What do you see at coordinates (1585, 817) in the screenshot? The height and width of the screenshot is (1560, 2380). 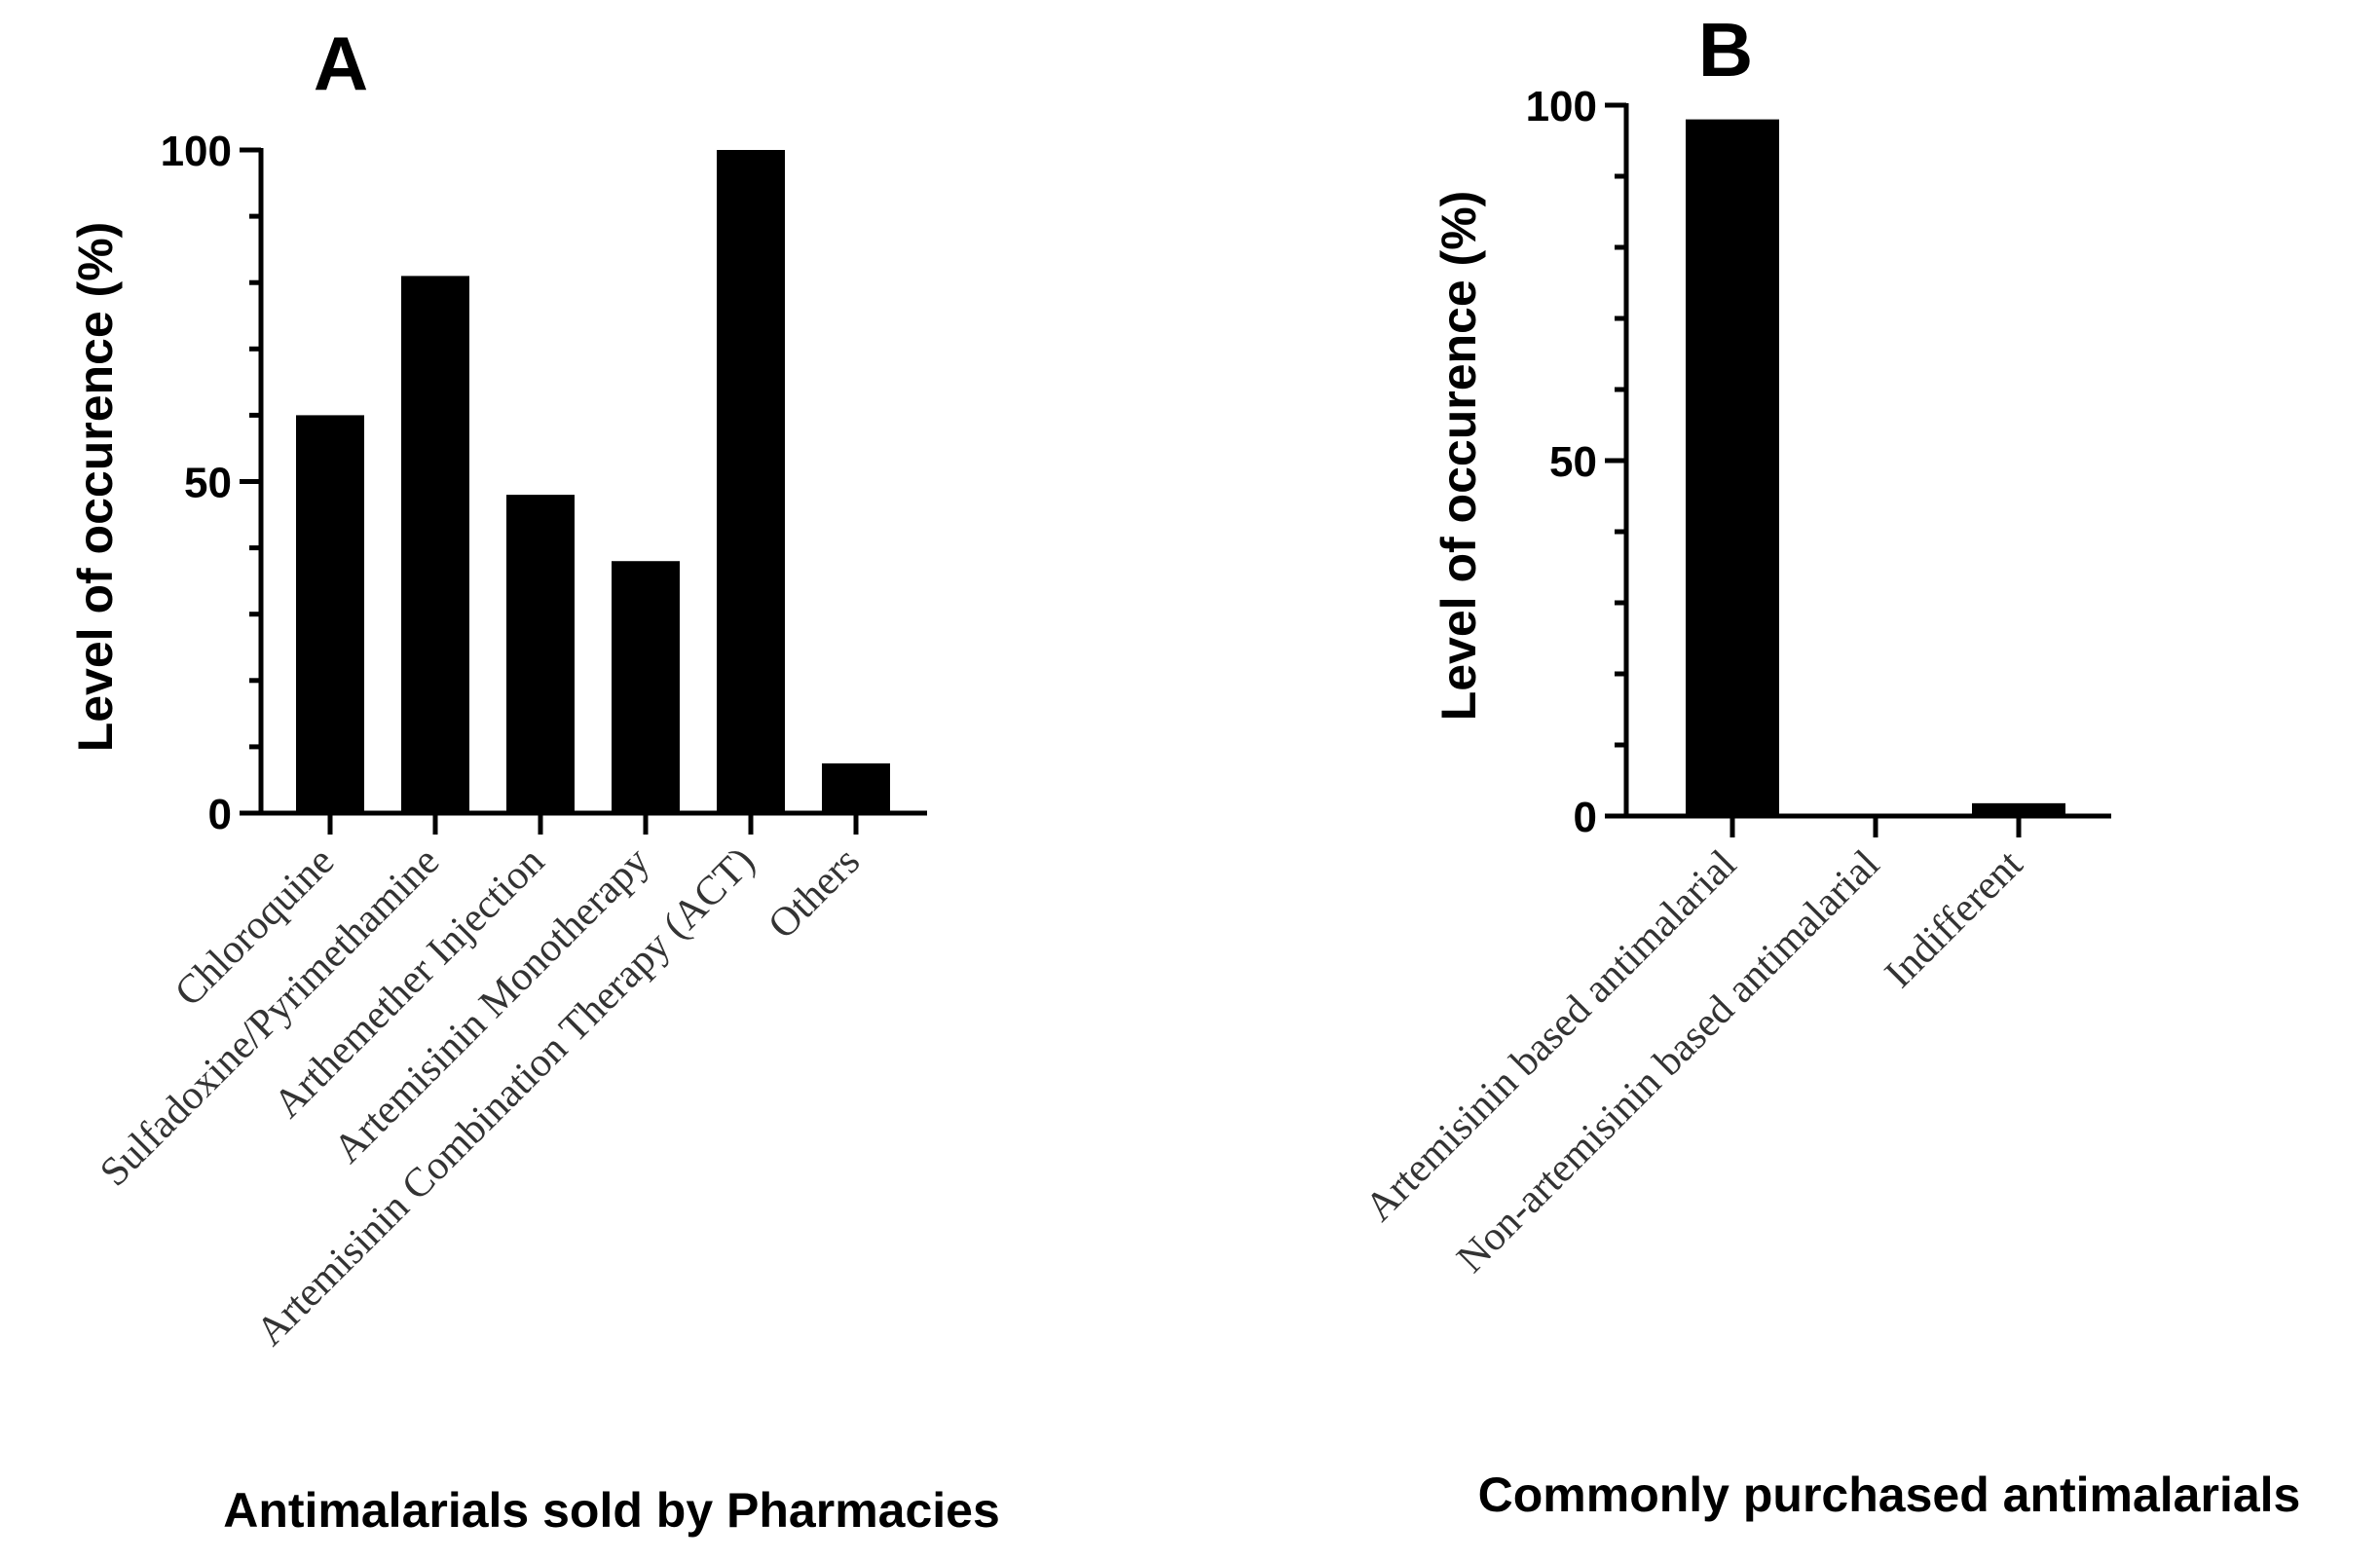 I see `panel-b-y-tick-label: 0` at bounding box center [1585, 817].